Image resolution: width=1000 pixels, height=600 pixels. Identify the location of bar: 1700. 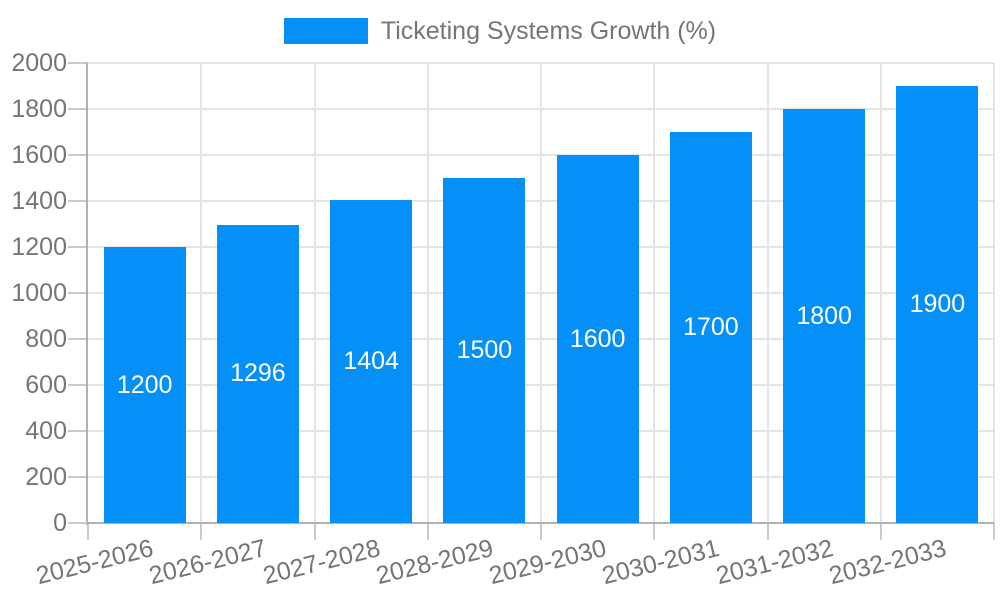
(710, 327).